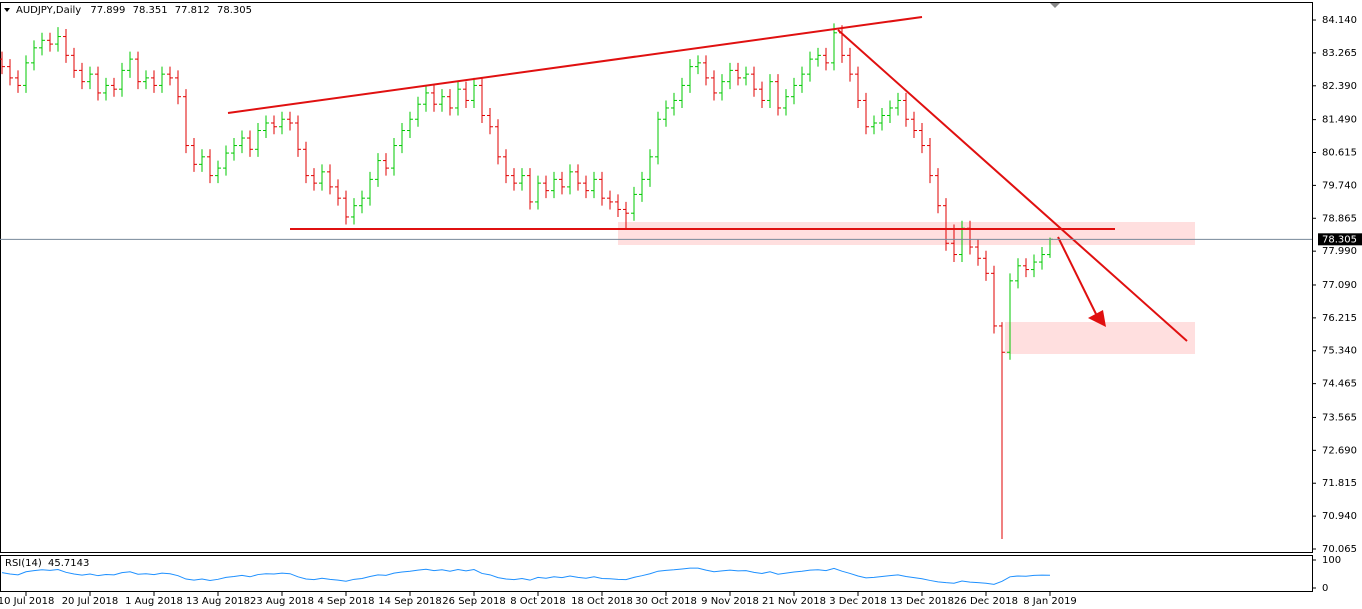 This screenshot has width=1362, height=609. What do you see at coordinates (730, 601) in the screenshot?
I see `x-tick-label: 9 Nov 2018` at bounding box center [730, 601].